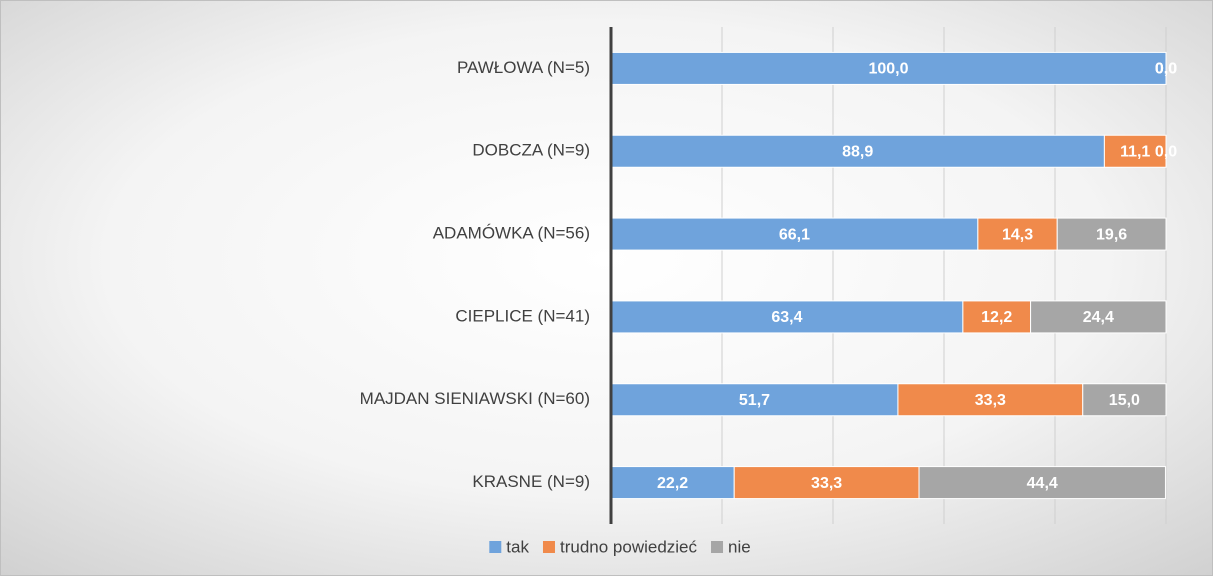 The width and height of the screenshot is (1213, 576). Describe the element at coordinates (888, 69) in the screenshot. I see `value-label: 100,0` at that location.